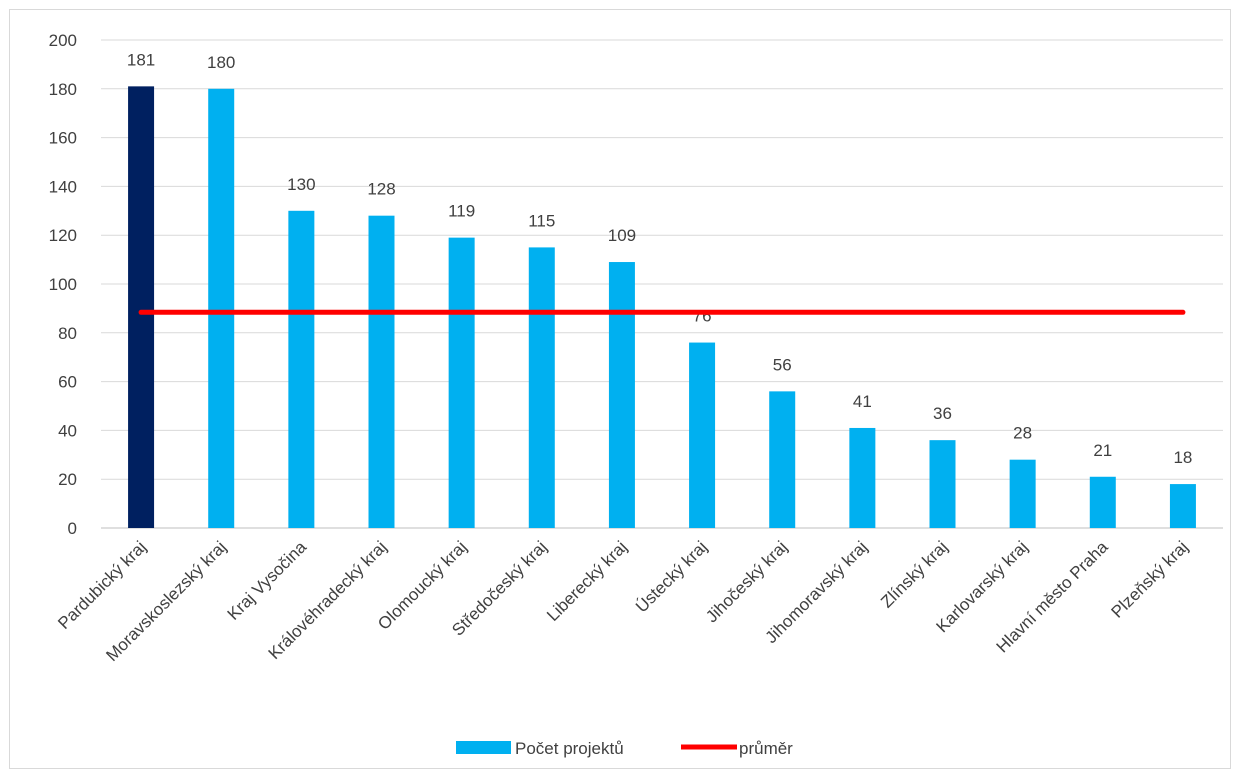  Describe the element at coordinates (914, 574) in the screenshot. I see `x-tick-label: Zlínský kraj` at that location.